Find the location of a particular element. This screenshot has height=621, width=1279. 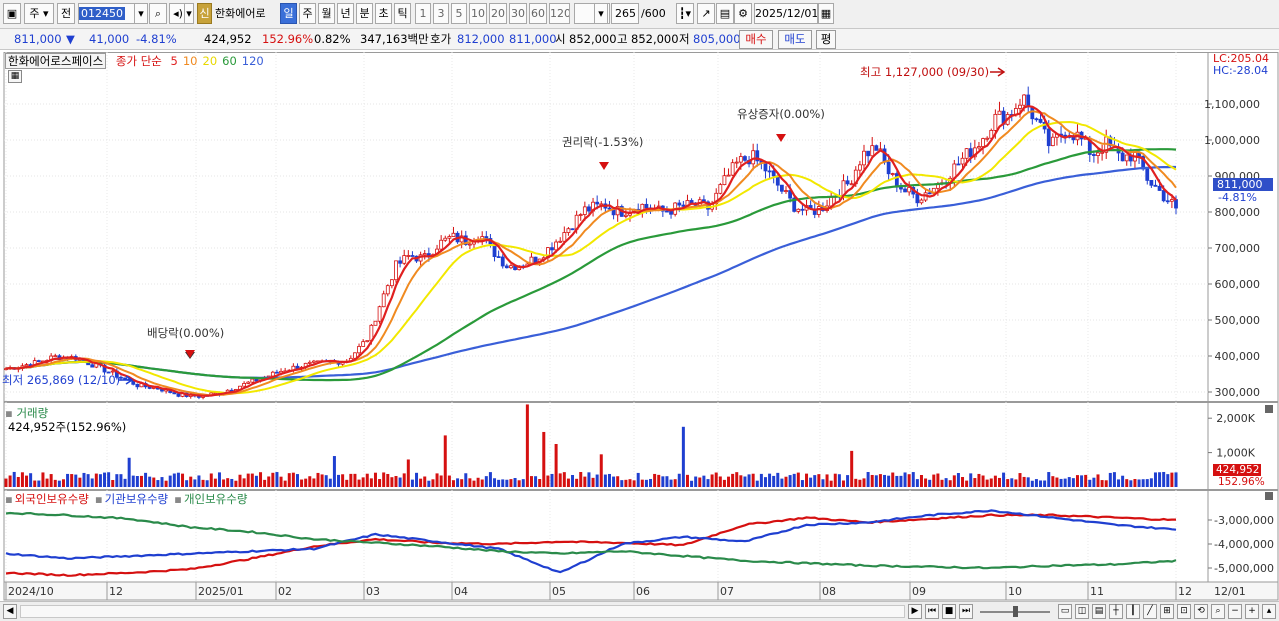

period-tab-1: 주 is located at coordinates (307, 13).